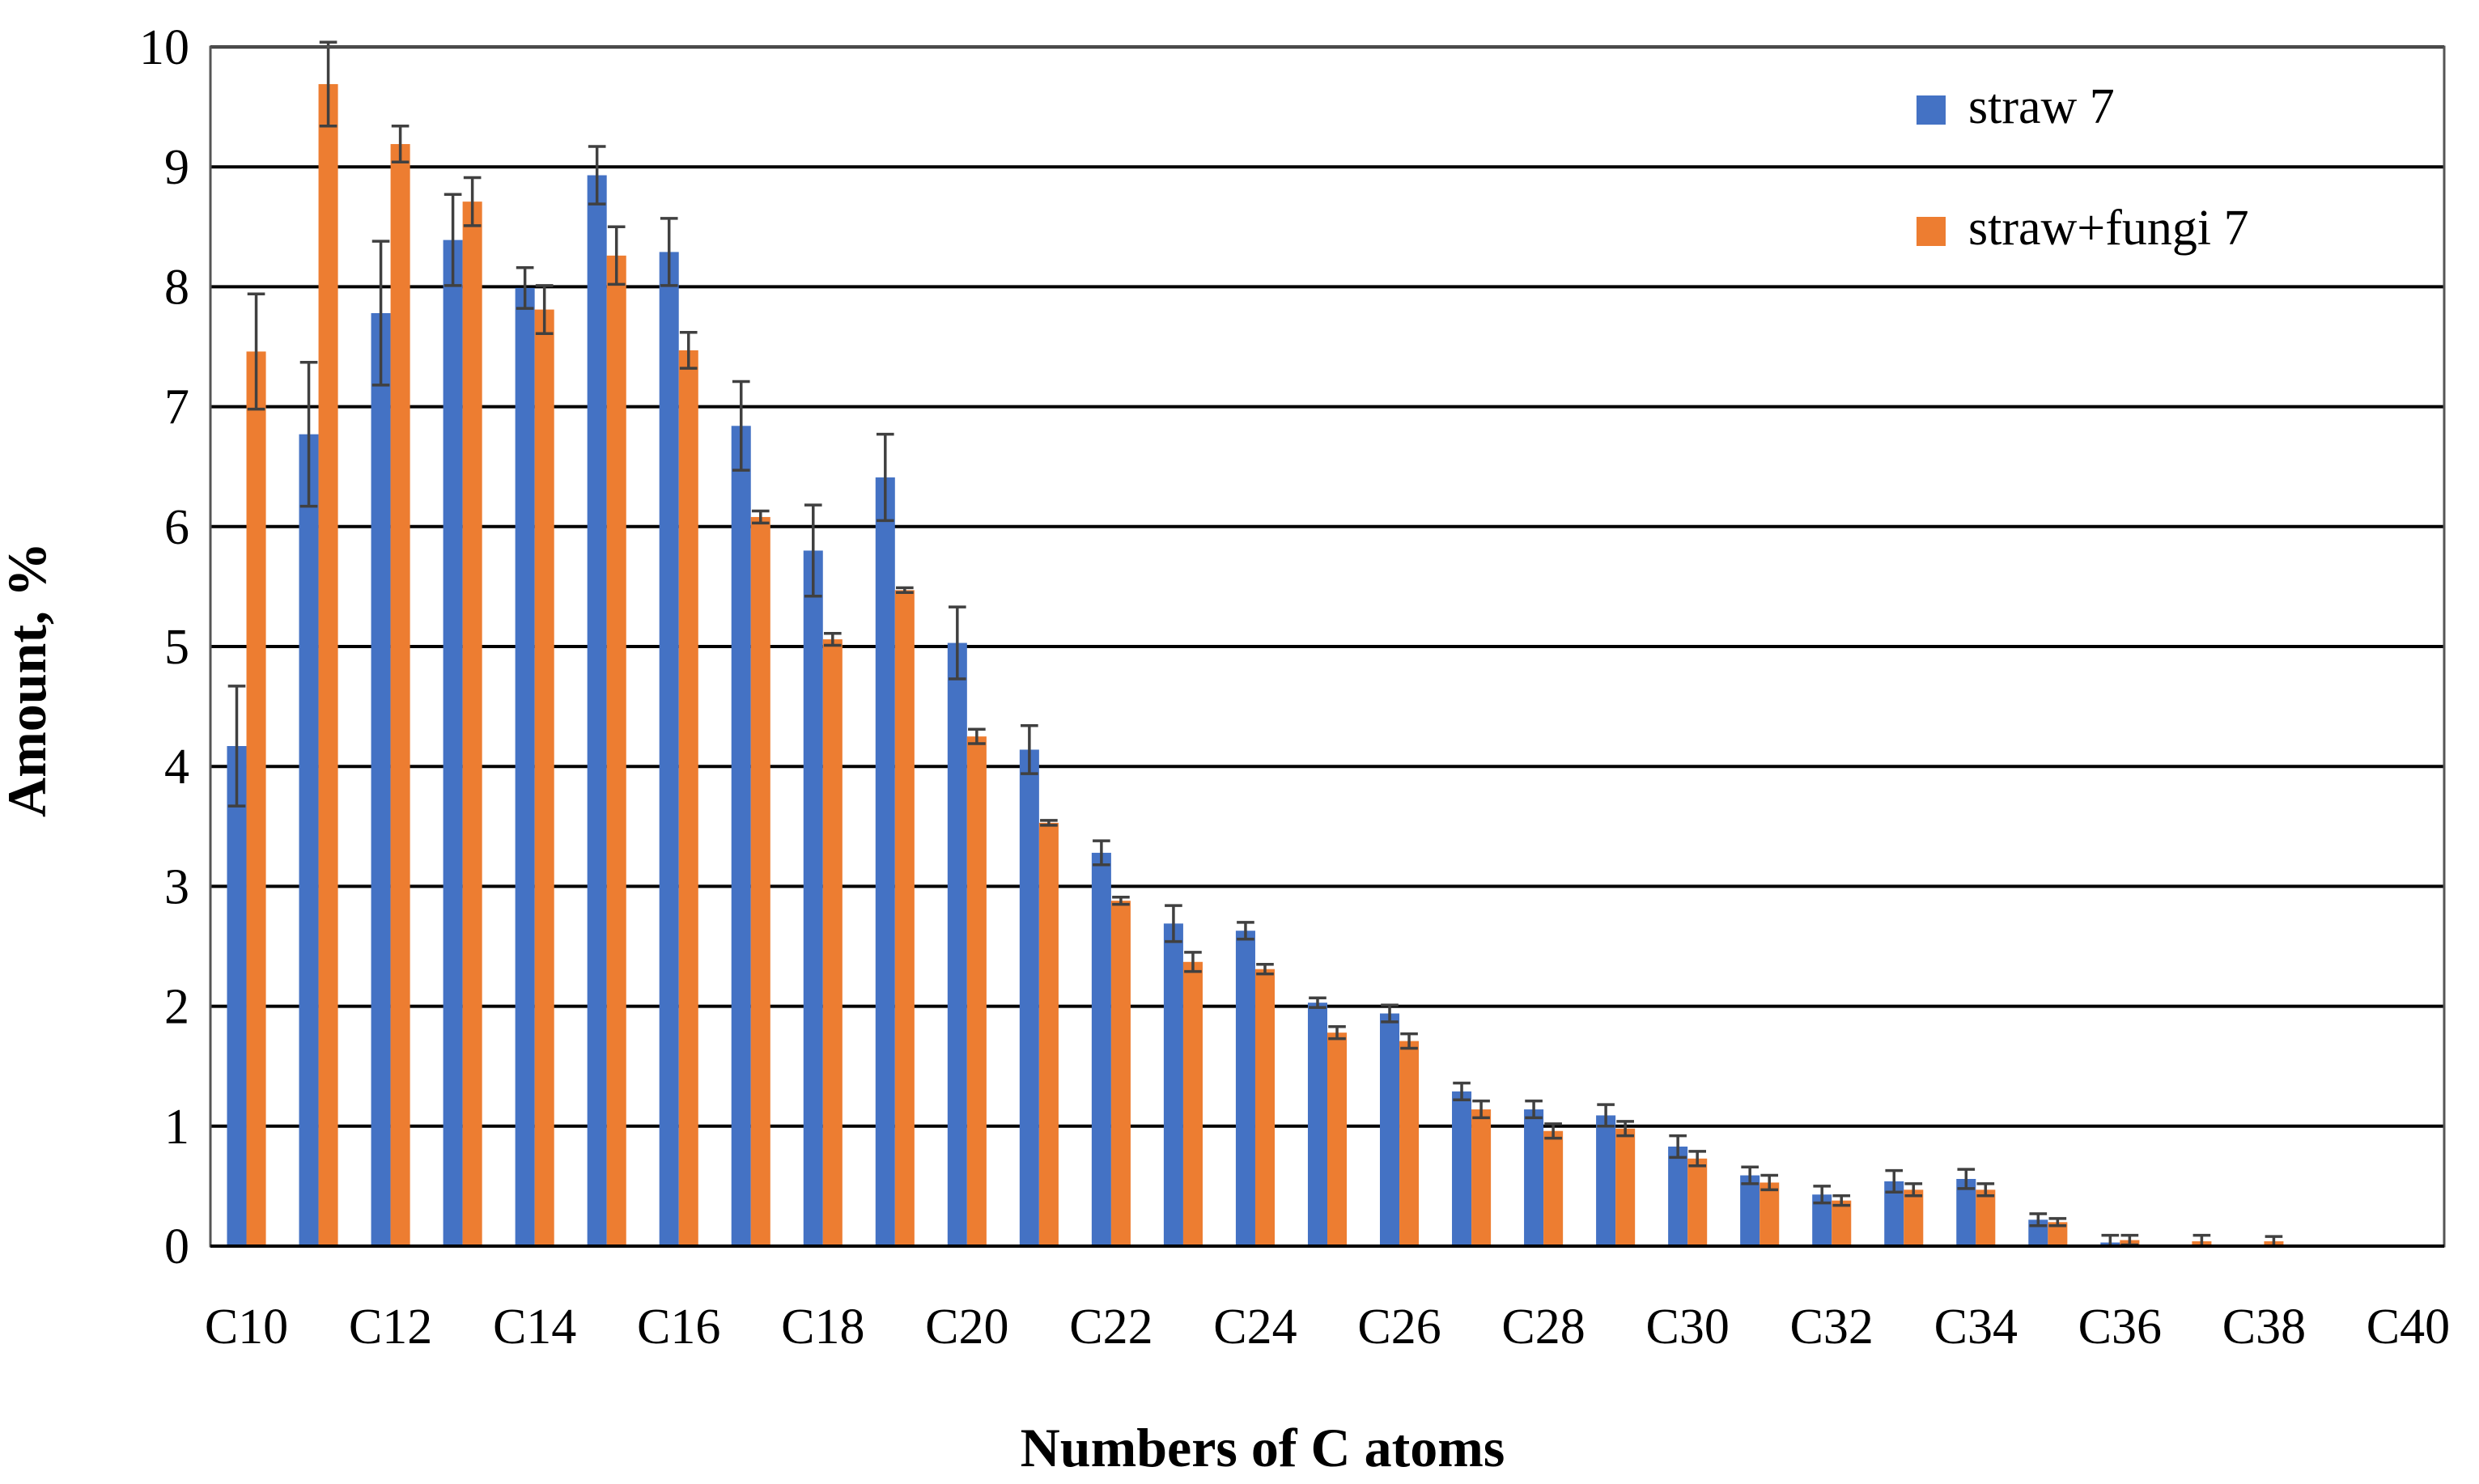  What do you see at coordinates (176, 1128) in the screenshot?
I see `y-tick-label: 1` at bounding box center [176, 1128].